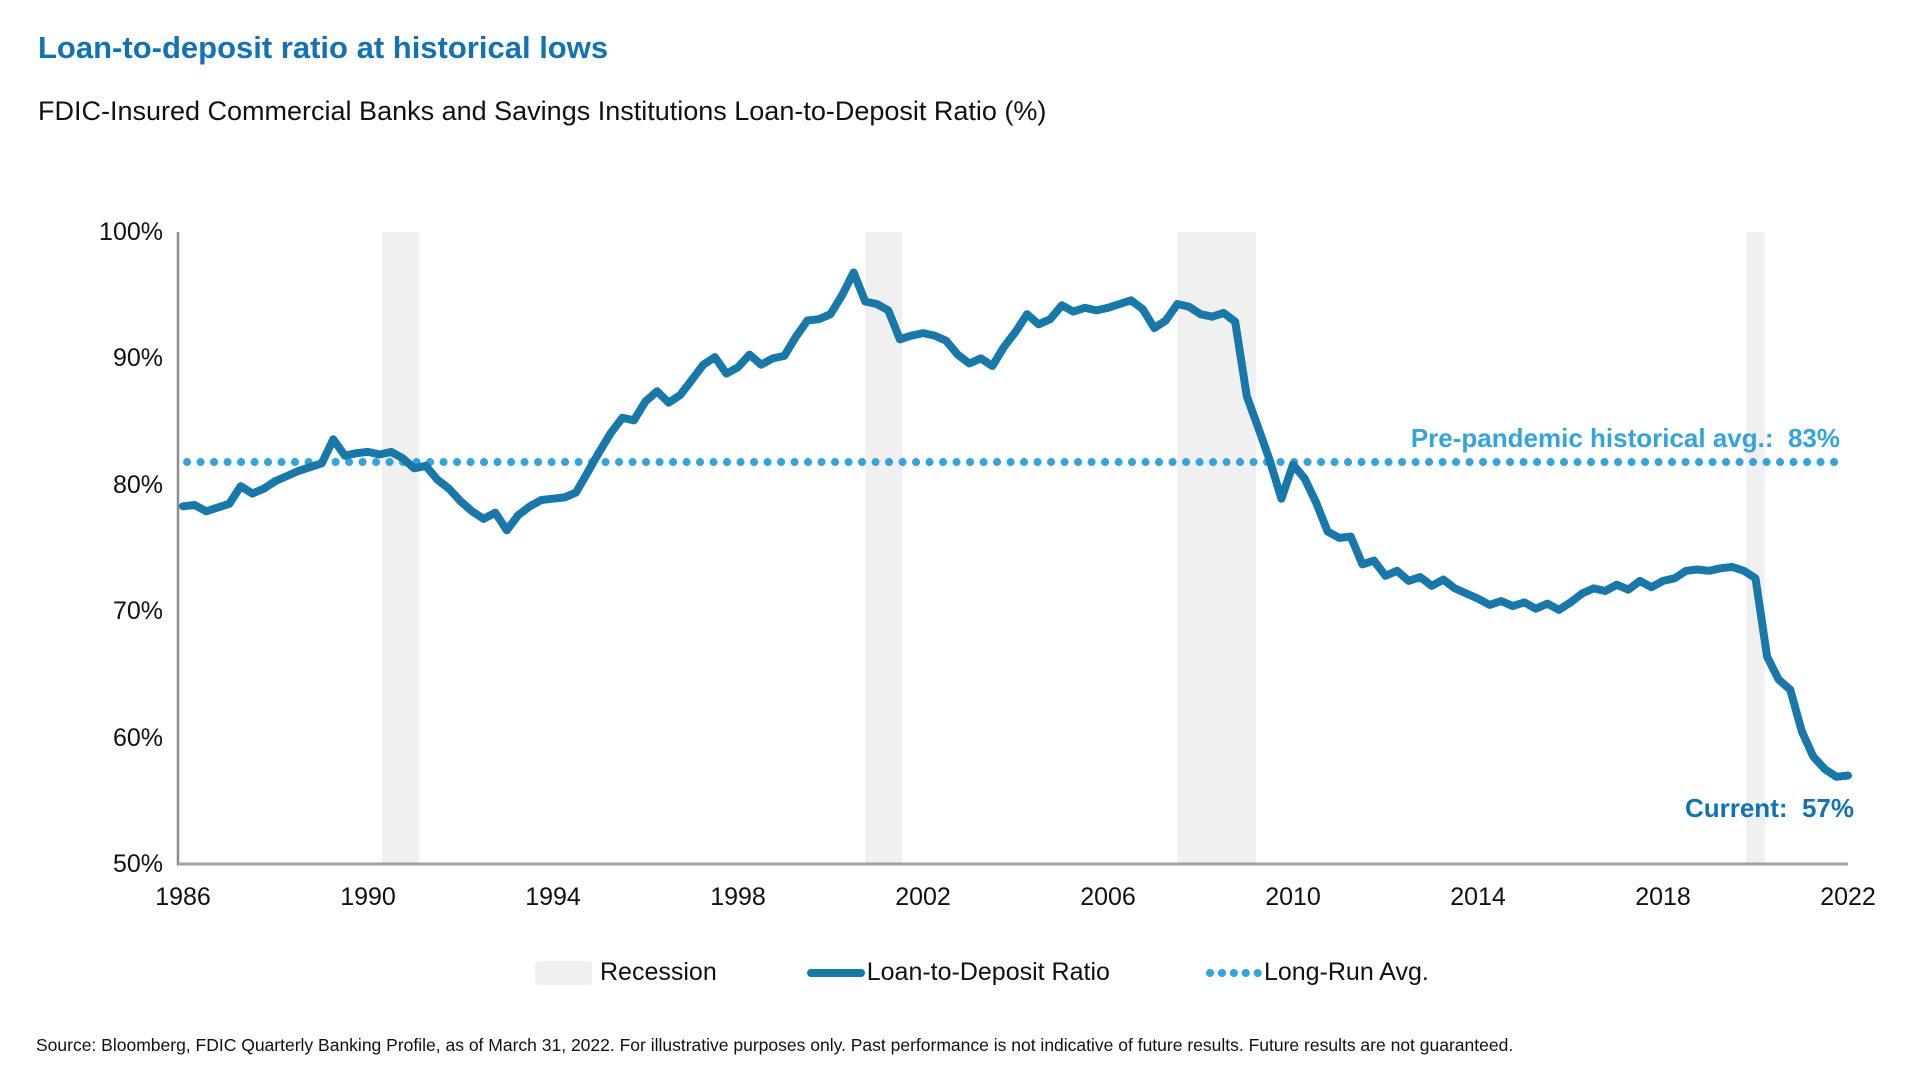 Image resolution: width=1920 pixels, height=1080 pixels. I want to click on legend-item-recession: Recession, so click(626, 972).